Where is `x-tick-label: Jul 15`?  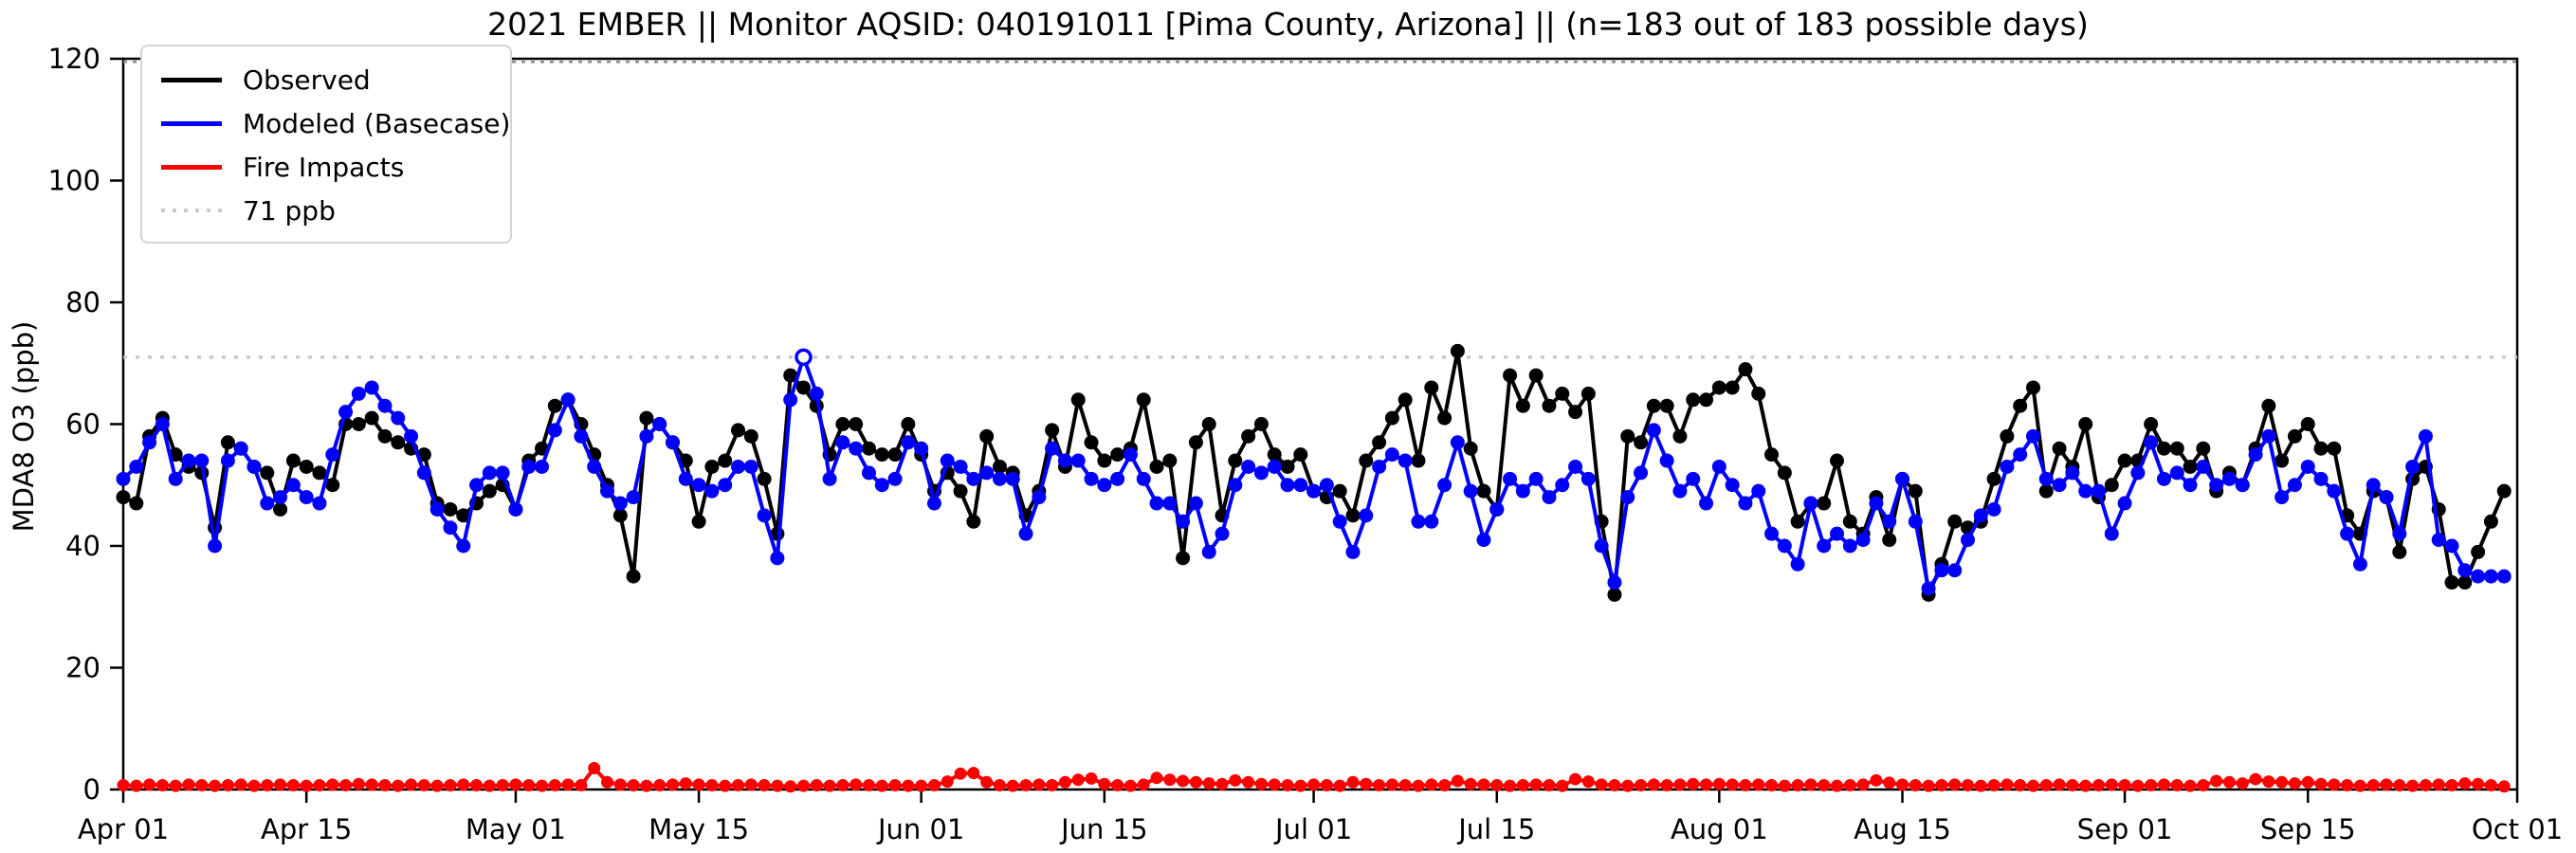 x-tick-label: Jul 15 is located at coordinates (1495, 829).